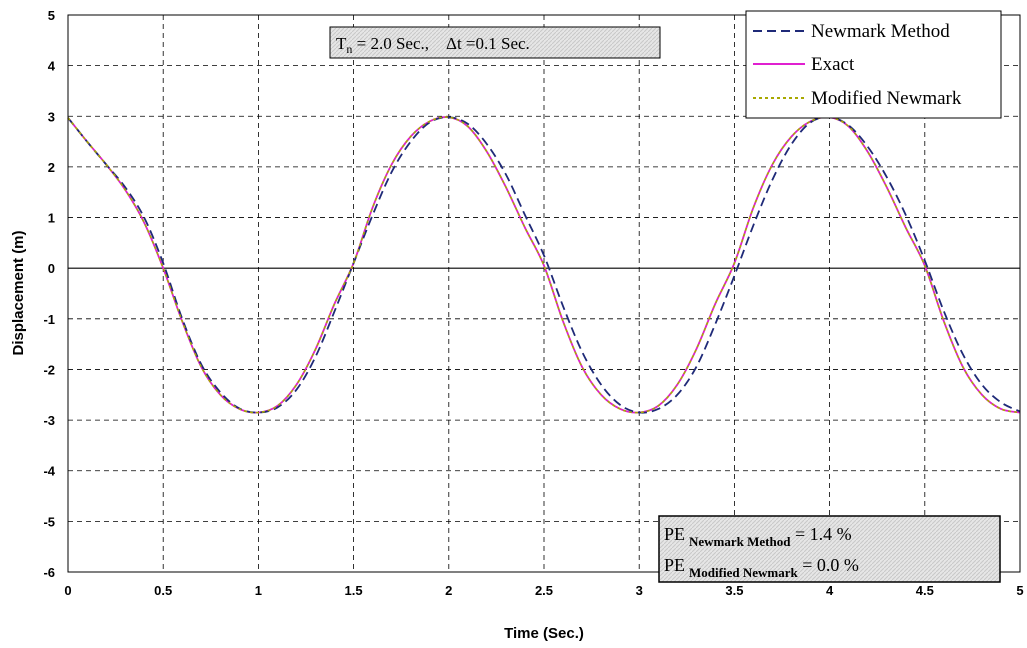 The height and width of the screenshot is (648, 1027). What do you see at coordinates (349, 49) in the screenshot?
I see `period-subscript: n` at bounding box center [349, 49].